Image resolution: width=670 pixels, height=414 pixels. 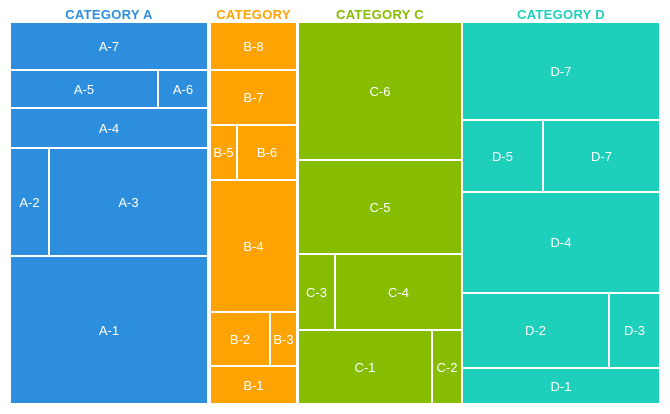 What do you see at coordinates (253, 97) in the screenshot?
I see `treemap-cell: B-7` at bounding box center [253, 97].